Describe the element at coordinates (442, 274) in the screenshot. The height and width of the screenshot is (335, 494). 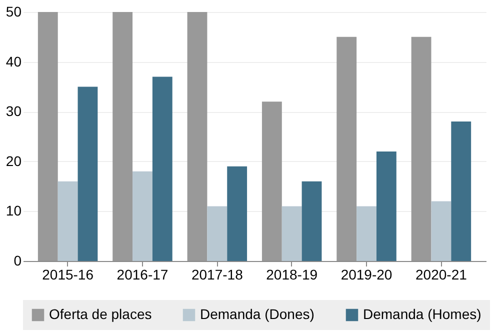
I see `x-tick-label: 2020-21` at that location.